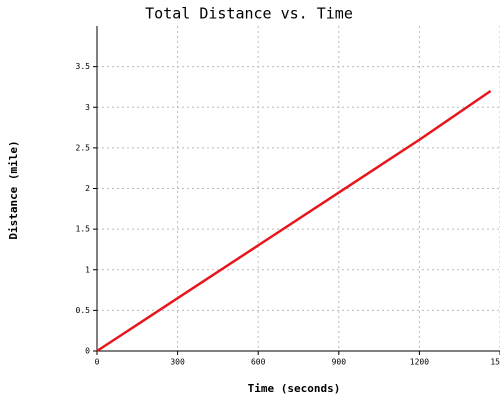 The image size is (500, 400). I want to click on y-tick-label: 2, so click(87, 188).